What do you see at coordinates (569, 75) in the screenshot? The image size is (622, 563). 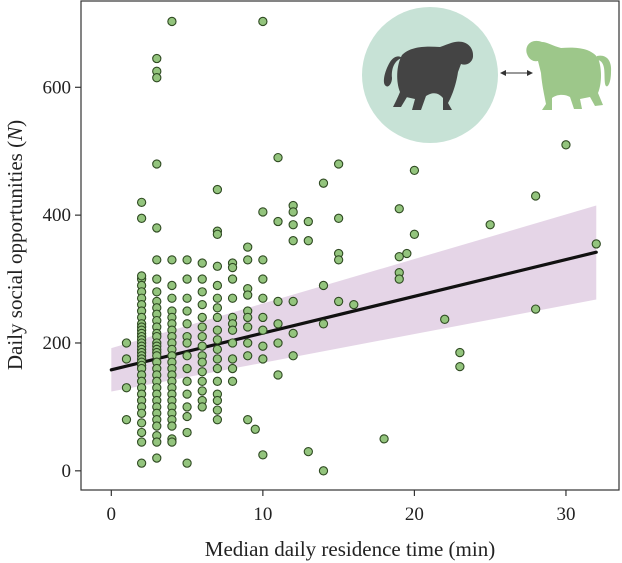 I see `baboon-light-icon` at bounding box center [569, 75].